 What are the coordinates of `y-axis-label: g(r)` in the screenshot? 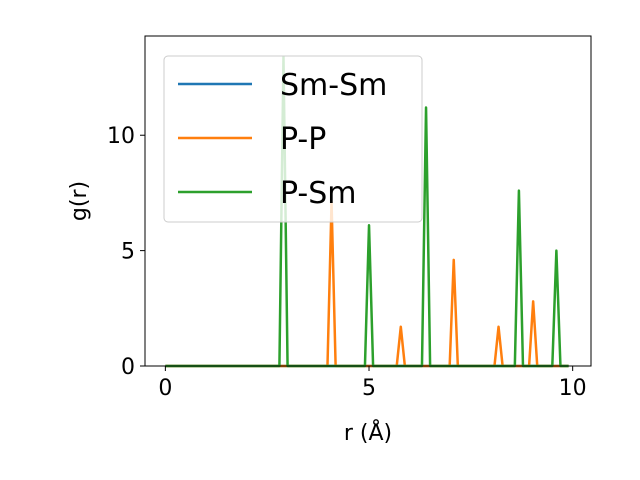 It's located at (79, 201).